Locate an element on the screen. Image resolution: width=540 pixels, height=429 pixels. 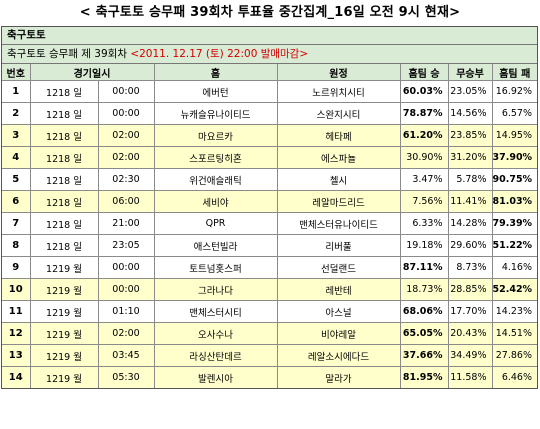
header-away: 원정 is located at coordinates (338, 72).